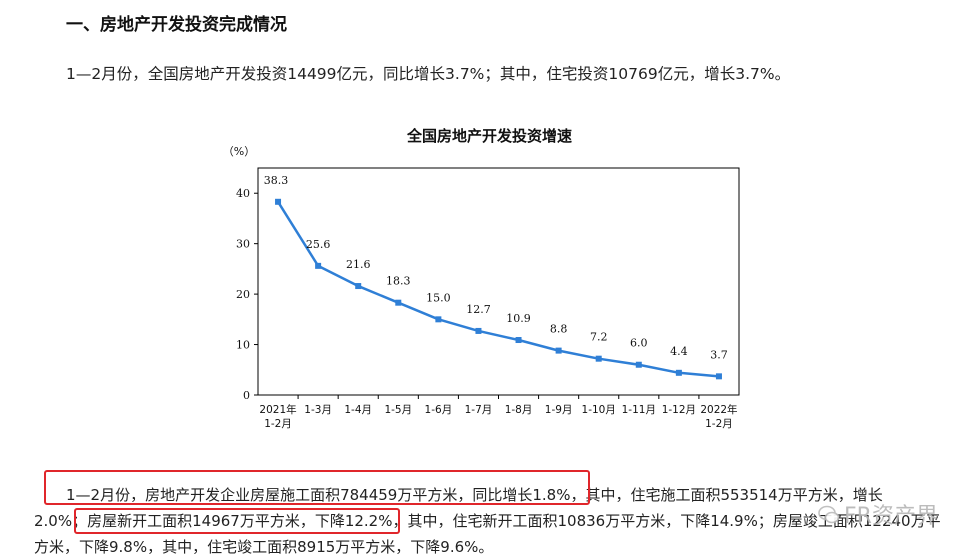 Image resolution: width=979 pixels, height=558 pixels. What do you see at coordinates (438, 297) in the screenshot?
I see `data-value-label: 15.0` at bounding box center [438, 297].